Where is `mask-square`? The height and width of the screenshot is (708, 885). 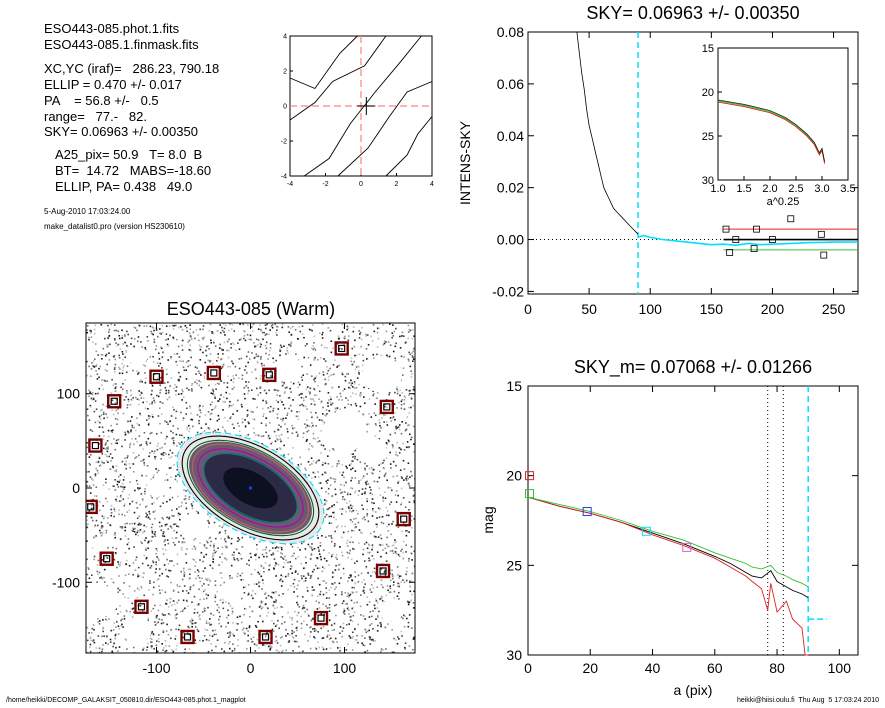 mask-square is located at coordinates (383, 571).